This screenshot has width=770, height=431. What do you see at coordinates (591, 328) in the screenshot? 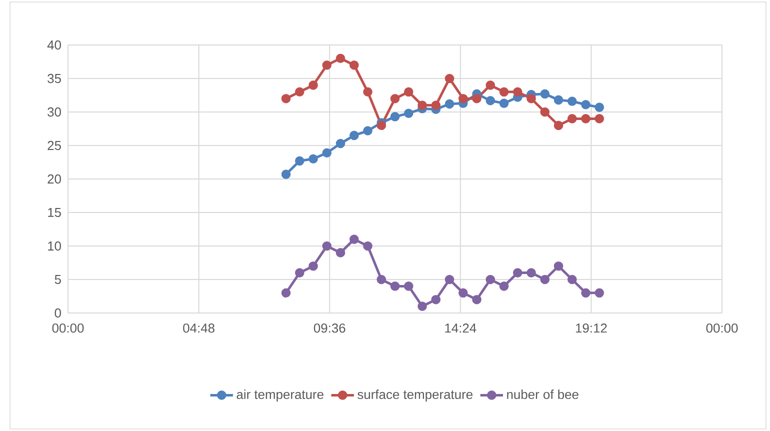
I see `x-tick-label: 19:12` at bounding box center [591, 328].